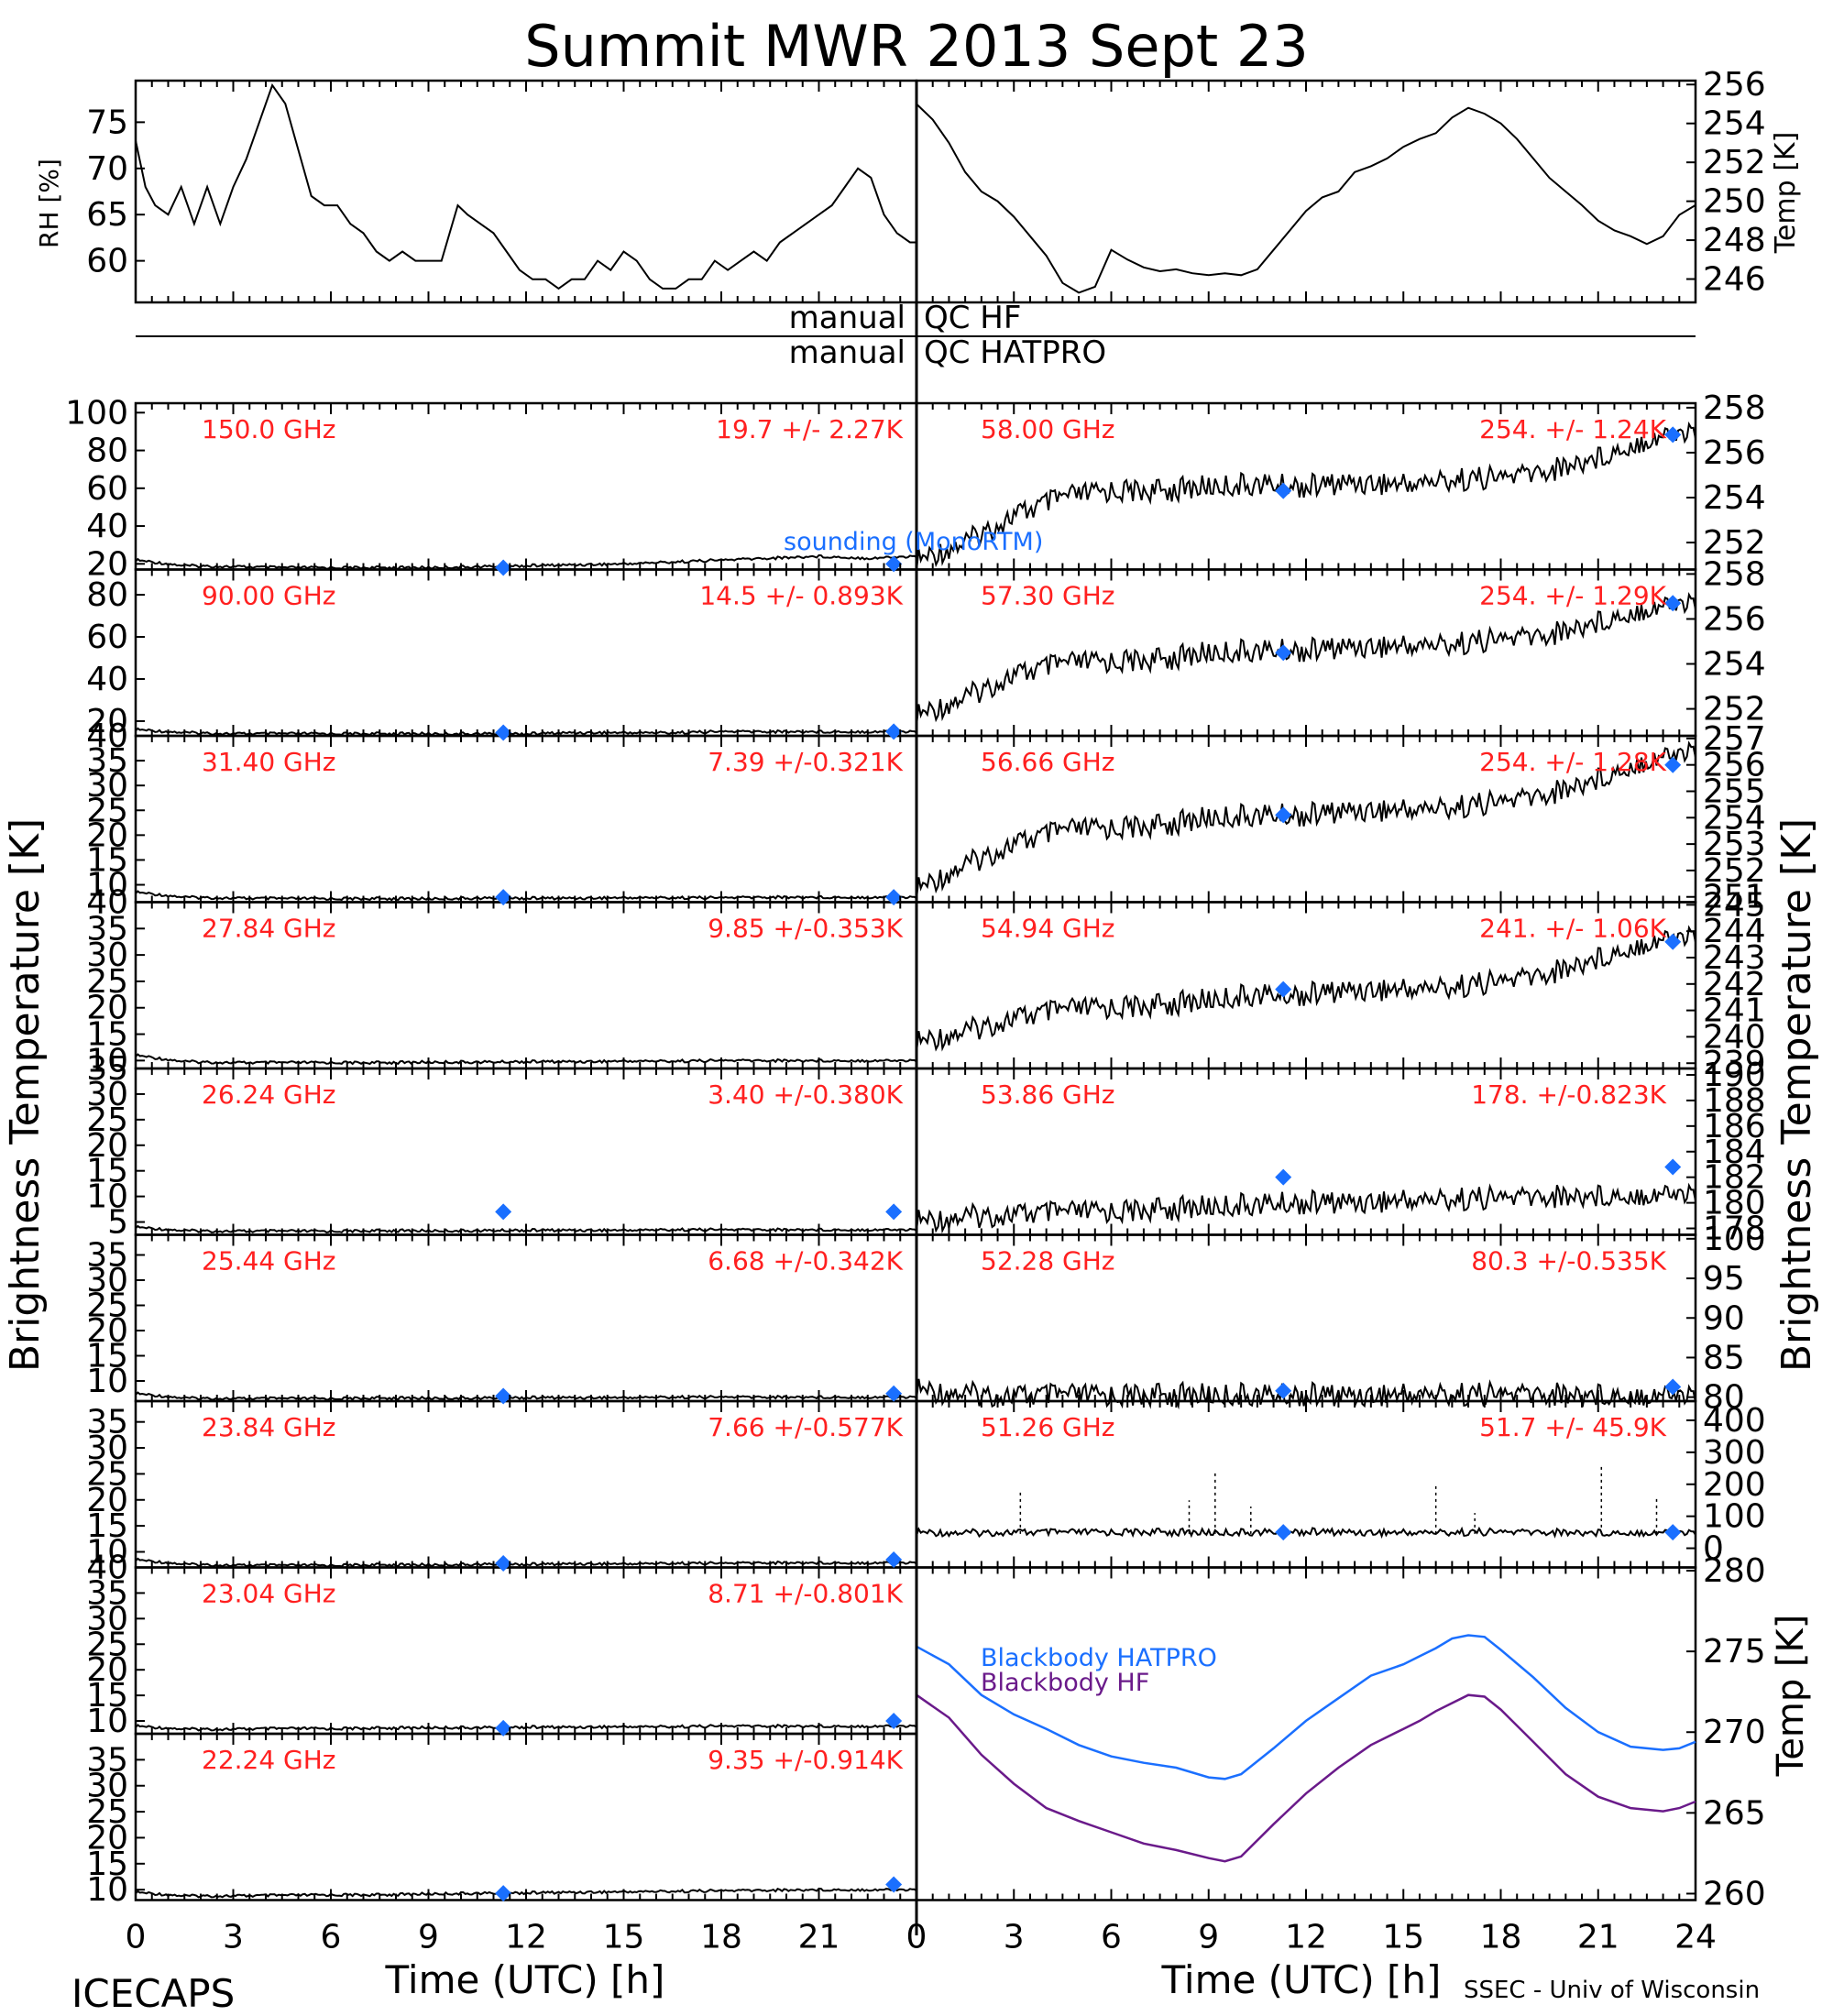 The height and width of the screenshot is (2016, 1833). Describe the element at coordinates (107, 1306) in the screenshot. I see `left-panel-6-ytick-label: 25` at that location.